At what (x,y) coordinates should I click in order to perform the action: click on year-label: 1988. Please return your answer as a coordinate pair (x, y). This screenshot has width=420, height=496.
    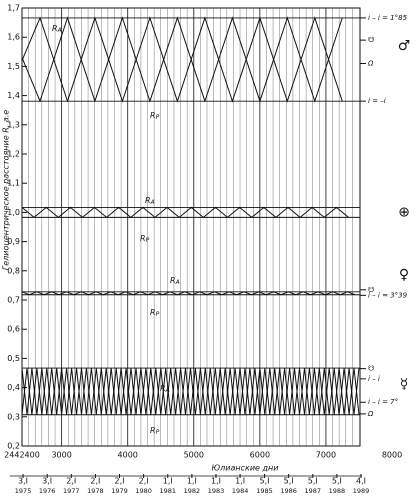
    Looking at the image, I should click on (337, 491).